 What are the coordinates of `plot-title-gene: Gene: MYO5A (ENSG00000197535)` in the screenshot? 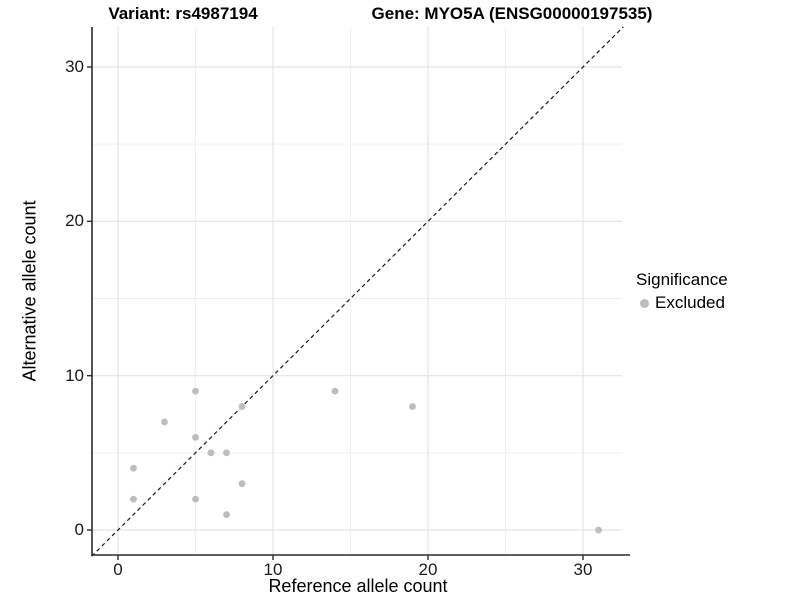 It's located at (512, 13).